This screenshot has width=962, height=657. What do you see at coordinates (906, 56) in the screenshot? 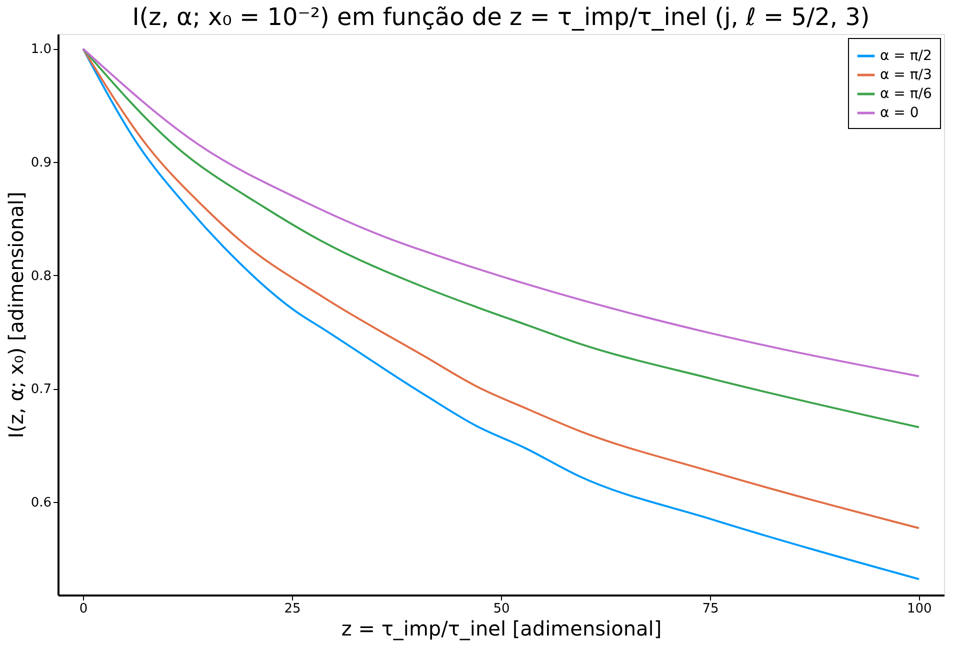
I see `legend-label: α = π/2` at bounding box center [906, 56].